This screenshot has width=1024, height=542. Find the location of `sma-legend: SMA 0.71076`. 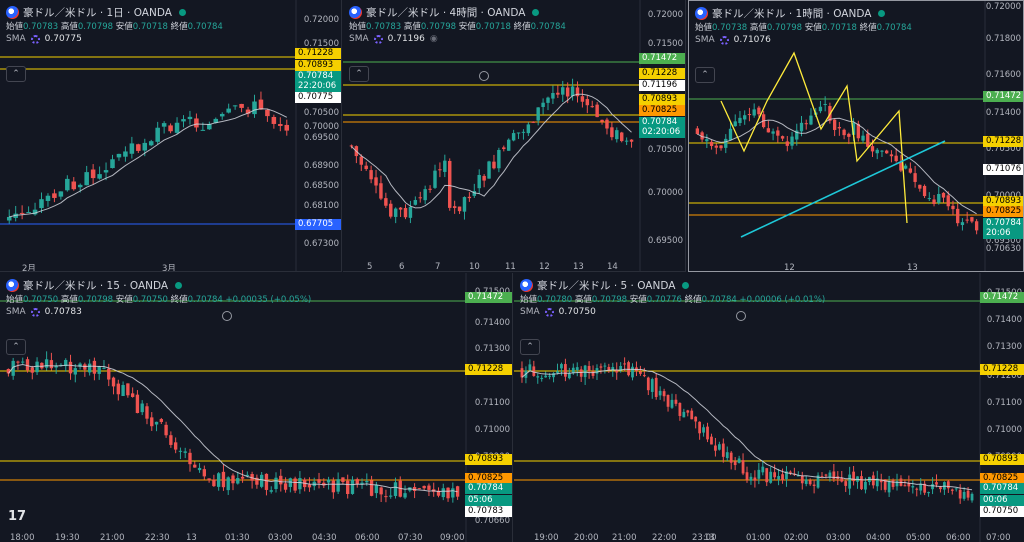

sma-legend: SMA 0.71076 is located at coordinates (733, 40).